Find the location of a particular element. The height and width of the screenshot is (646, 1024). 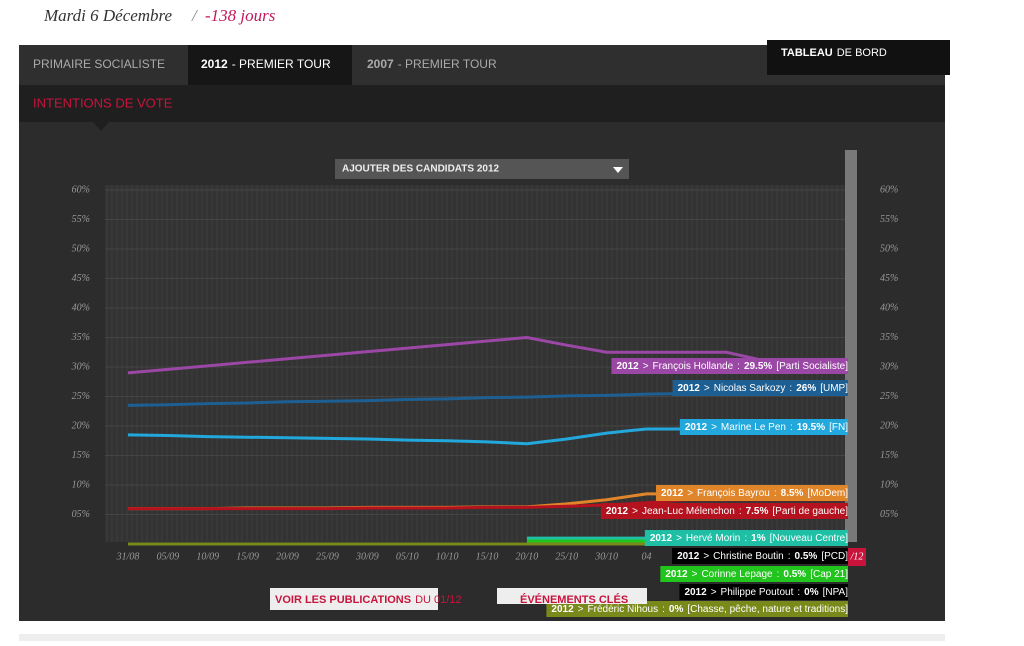

tab: 2007 - PREMIER TOUR is located at coordinates (432, 64).